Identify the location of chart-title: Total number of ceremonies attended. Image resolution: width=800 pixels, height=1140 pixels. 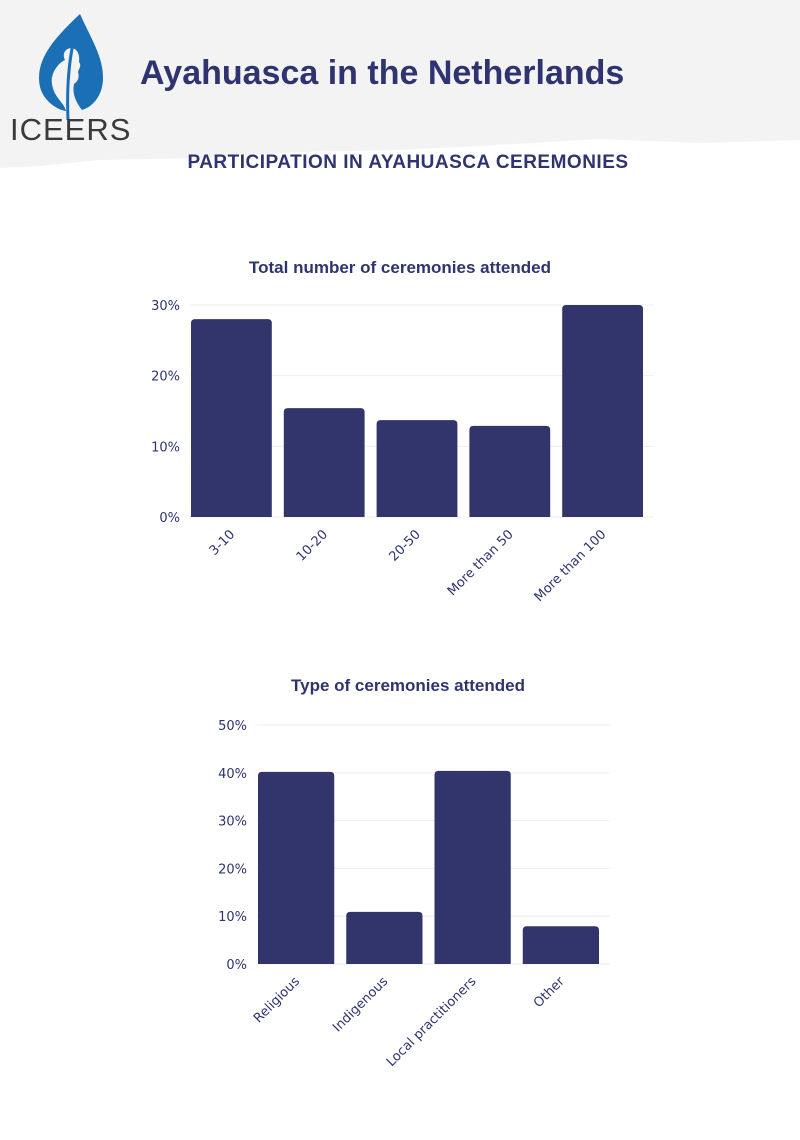
(400, 267).